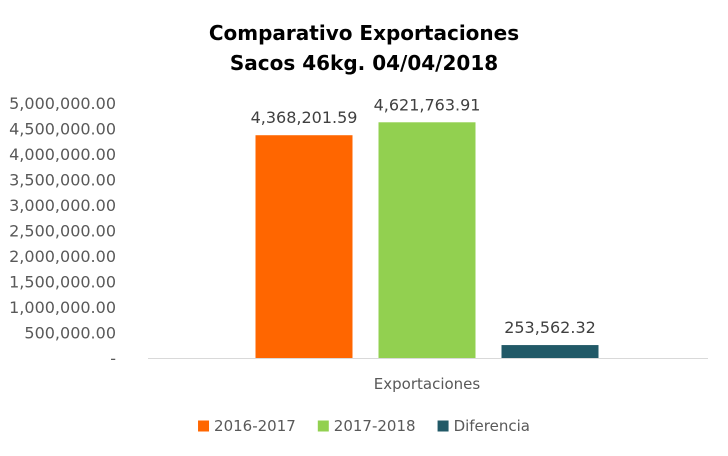 The height and width of the screenshot is (456, 728). What do you see at coordinates (550, 351) in the screenshot?
I see `bar-diferencia` at bounding box center [550, 351].